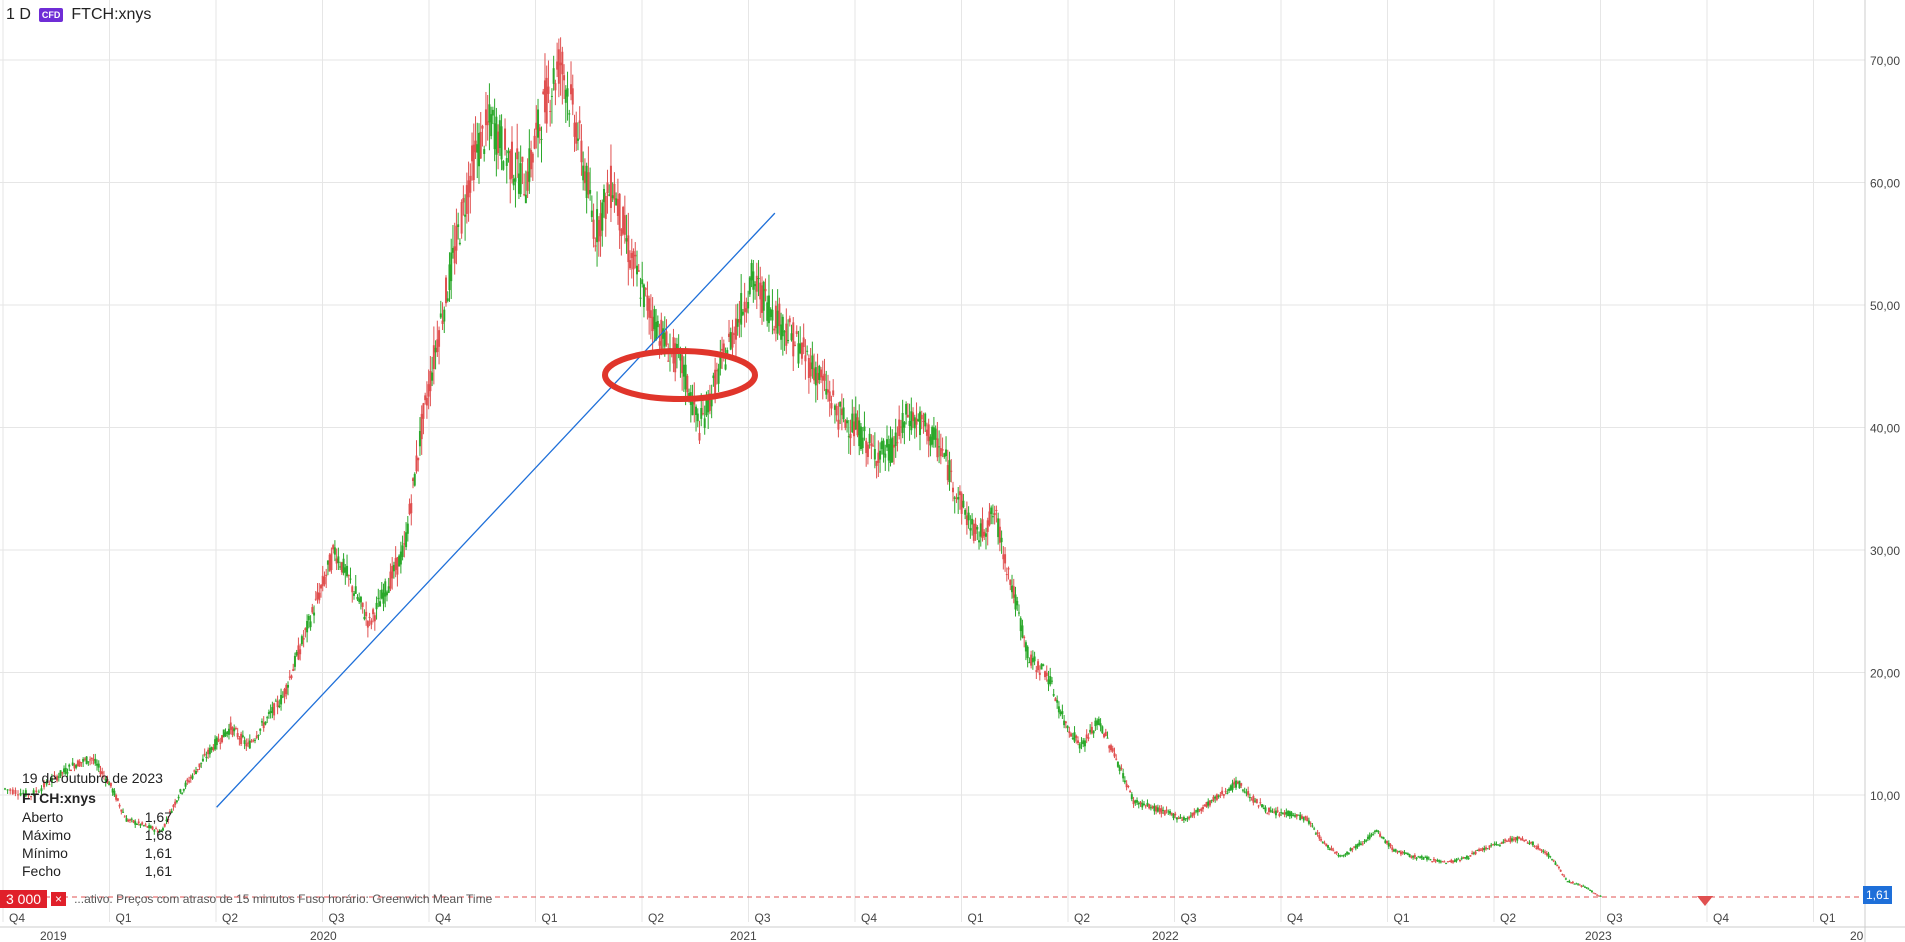 This screenshot has height=942, width=1905. Describe the element at coordinates (18, 14) in the screenshot. I see `interval-label: 1 D` at that location.